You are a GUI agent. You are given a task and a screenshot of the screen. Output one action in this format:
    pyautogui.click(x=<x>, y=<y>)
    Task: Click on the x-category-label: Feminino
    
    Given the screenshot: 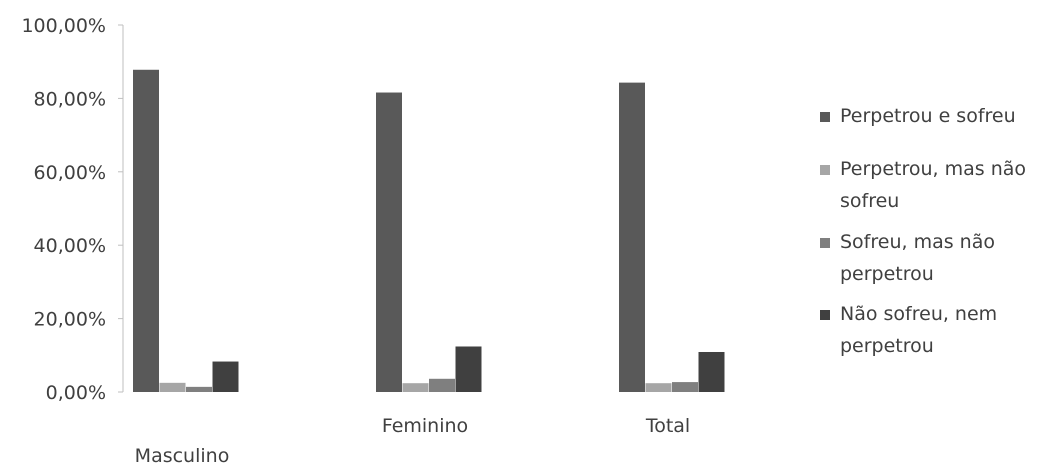 What is the action you would take?
    pyautogui.click(x=425, y=426)
    